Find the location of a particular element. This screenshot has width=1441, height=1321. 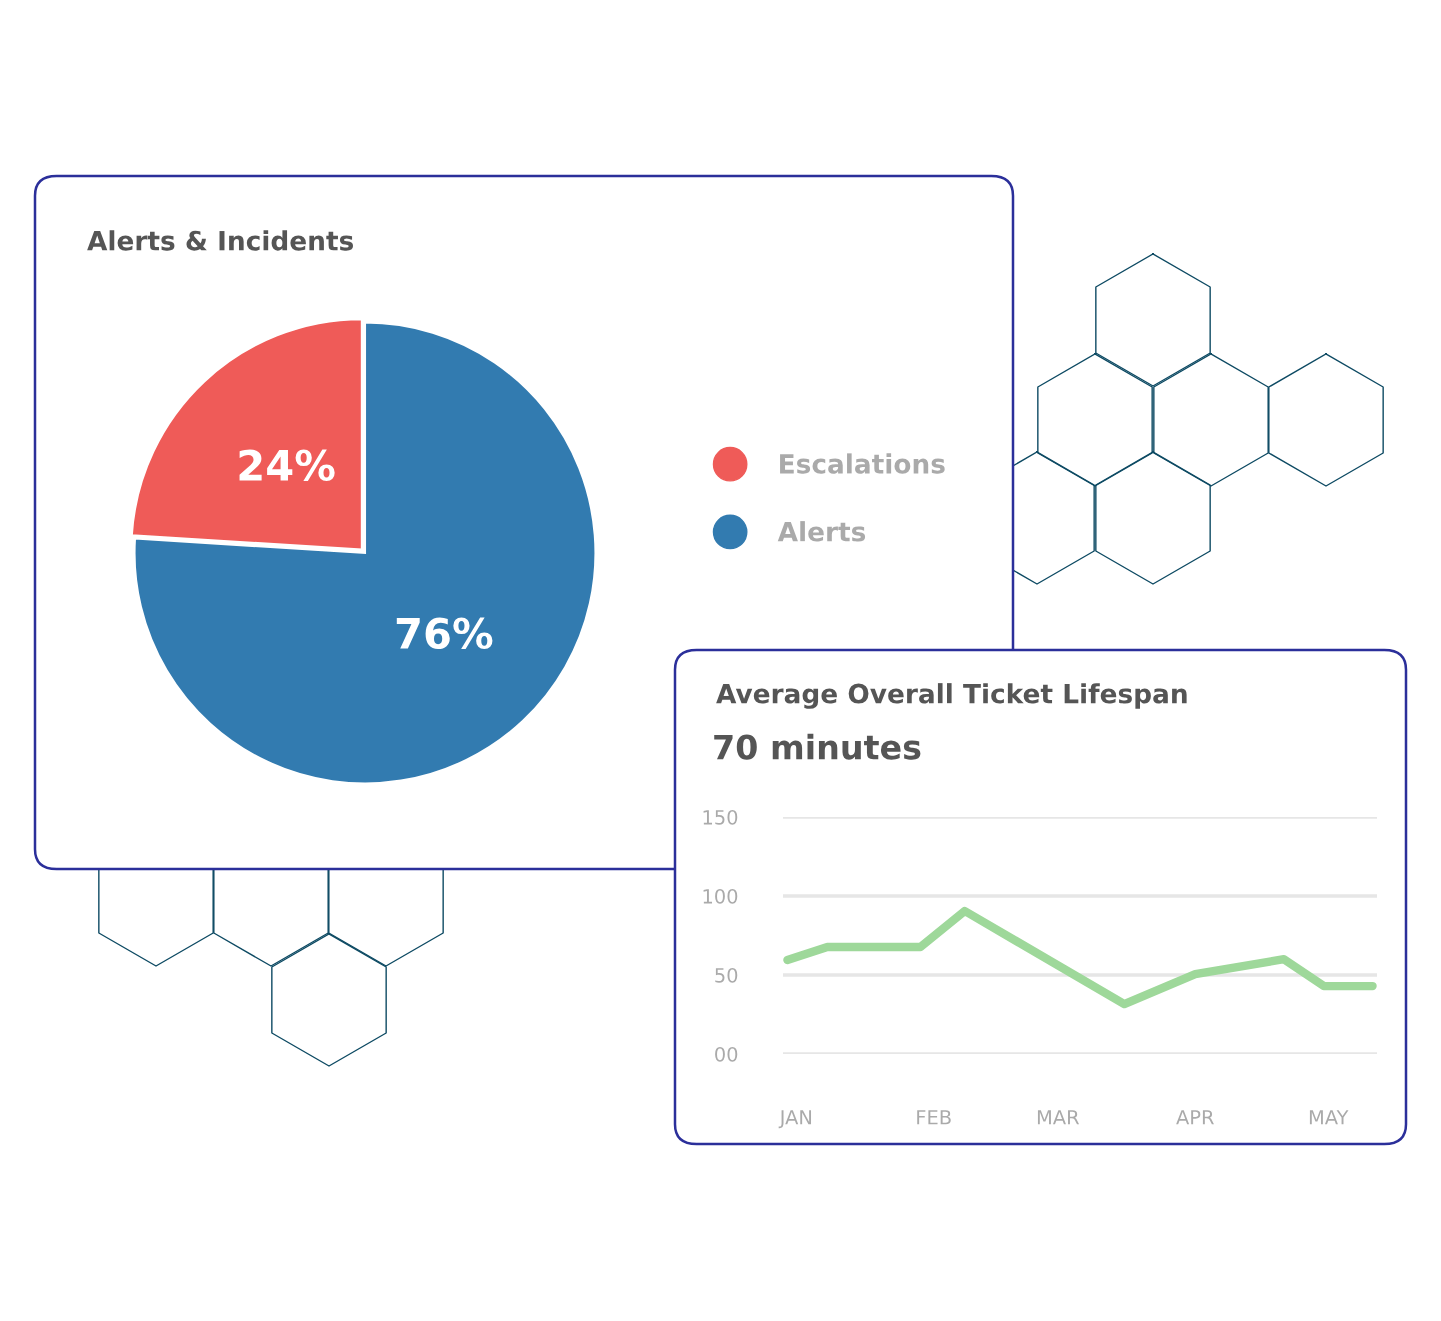

x-tick-label: JAN is located at coordinates (795, 1119).